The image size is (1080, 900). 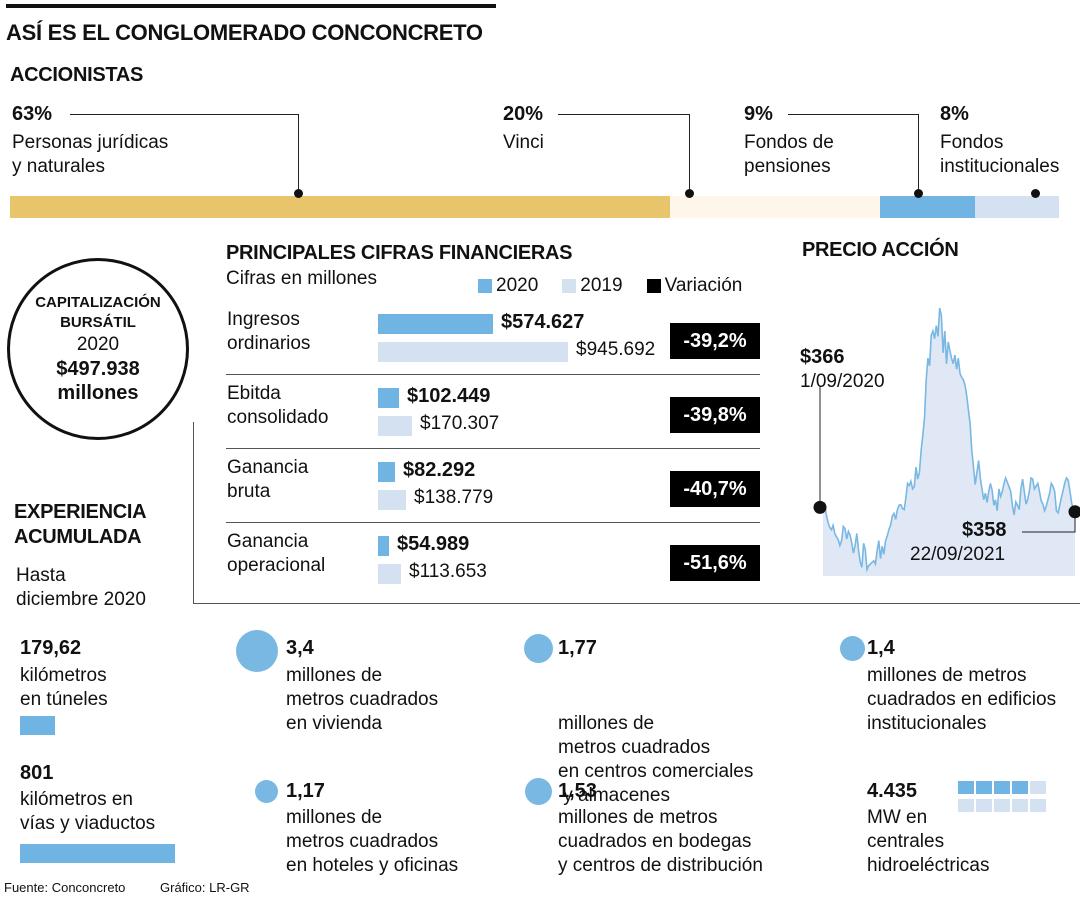 I want to click on leader-line-vinci, so click(x=624, y=154).